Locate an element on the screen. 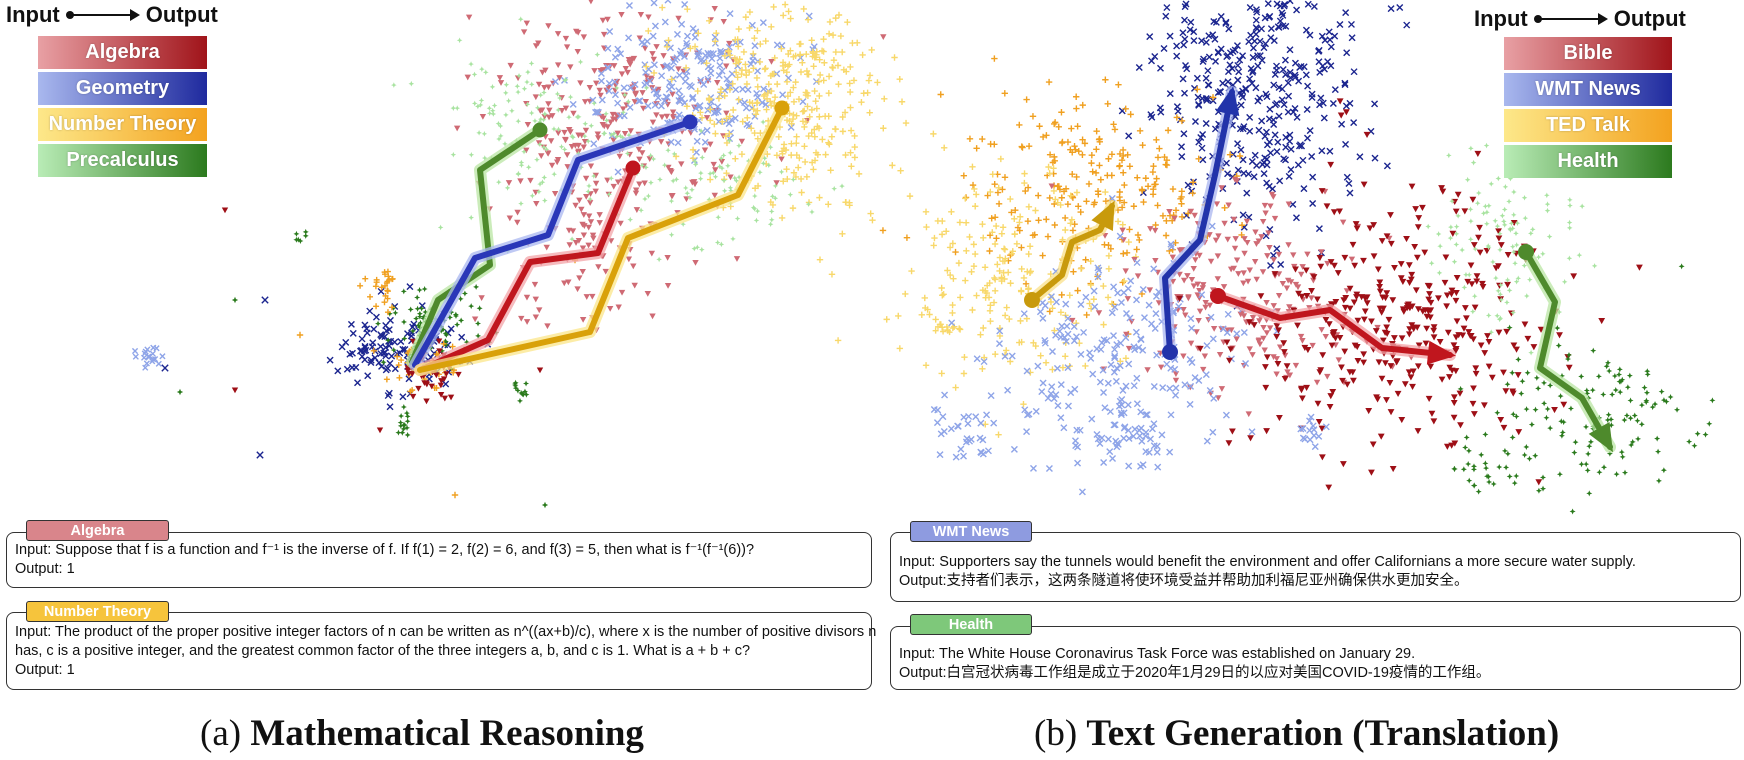 This screenshot has width=1744, height=760. legend-item-ted-talk: TED Talk is located at coordinates (1588, 125).